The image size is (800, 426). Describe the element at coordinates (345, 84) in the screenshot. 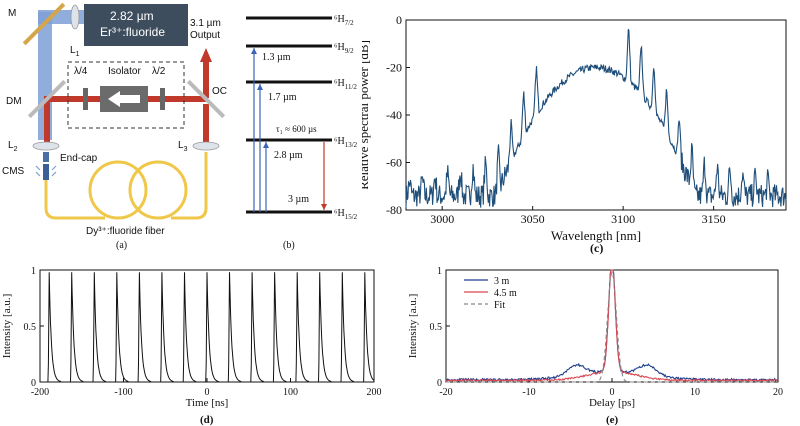

I see `energy-level-label-2: ⁶H11/2` at that location.